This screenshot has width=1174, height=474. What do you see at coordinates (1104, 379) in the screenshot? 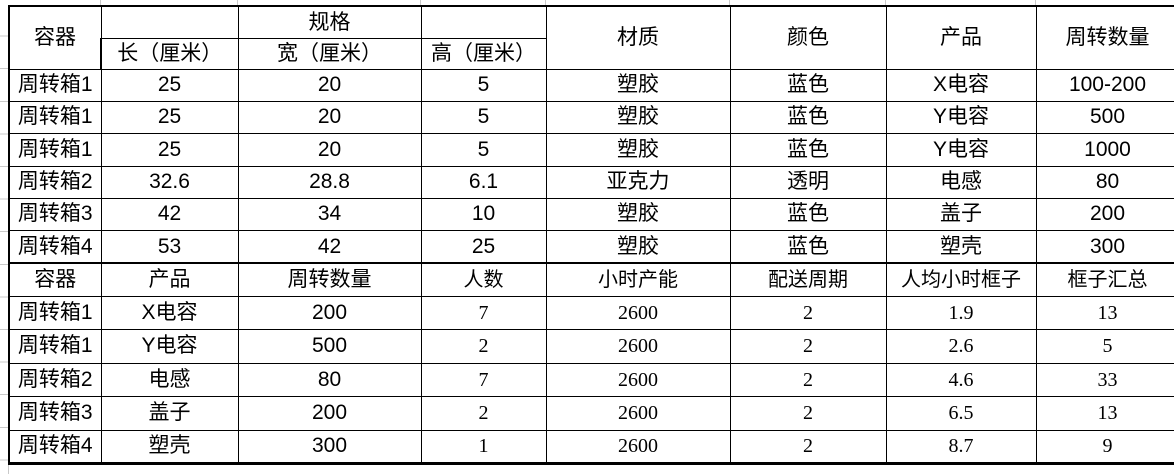
I see `cell: 33` at bounding box center [1104, 379].